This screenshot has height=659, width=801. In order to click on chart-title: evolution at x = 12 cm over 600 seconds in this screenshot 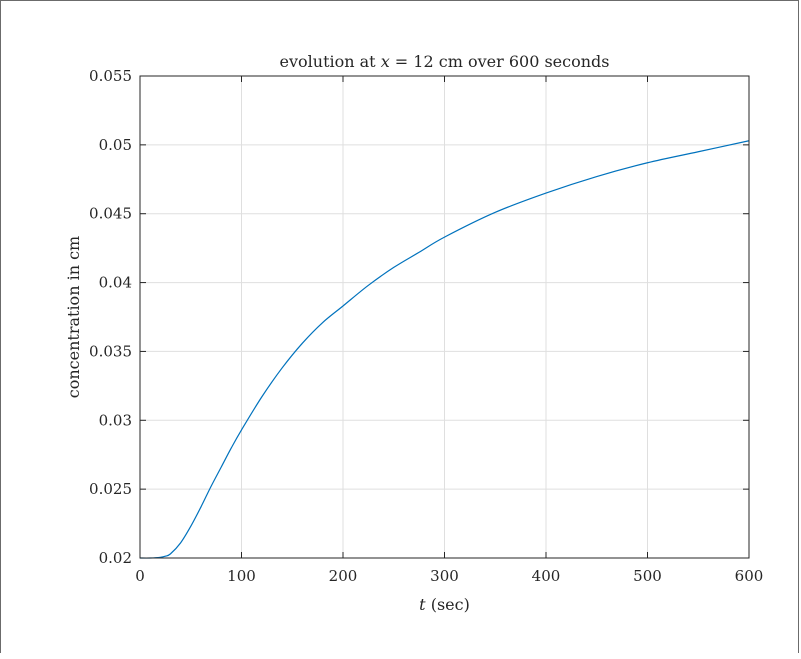, I will do `click(445, 61)`.